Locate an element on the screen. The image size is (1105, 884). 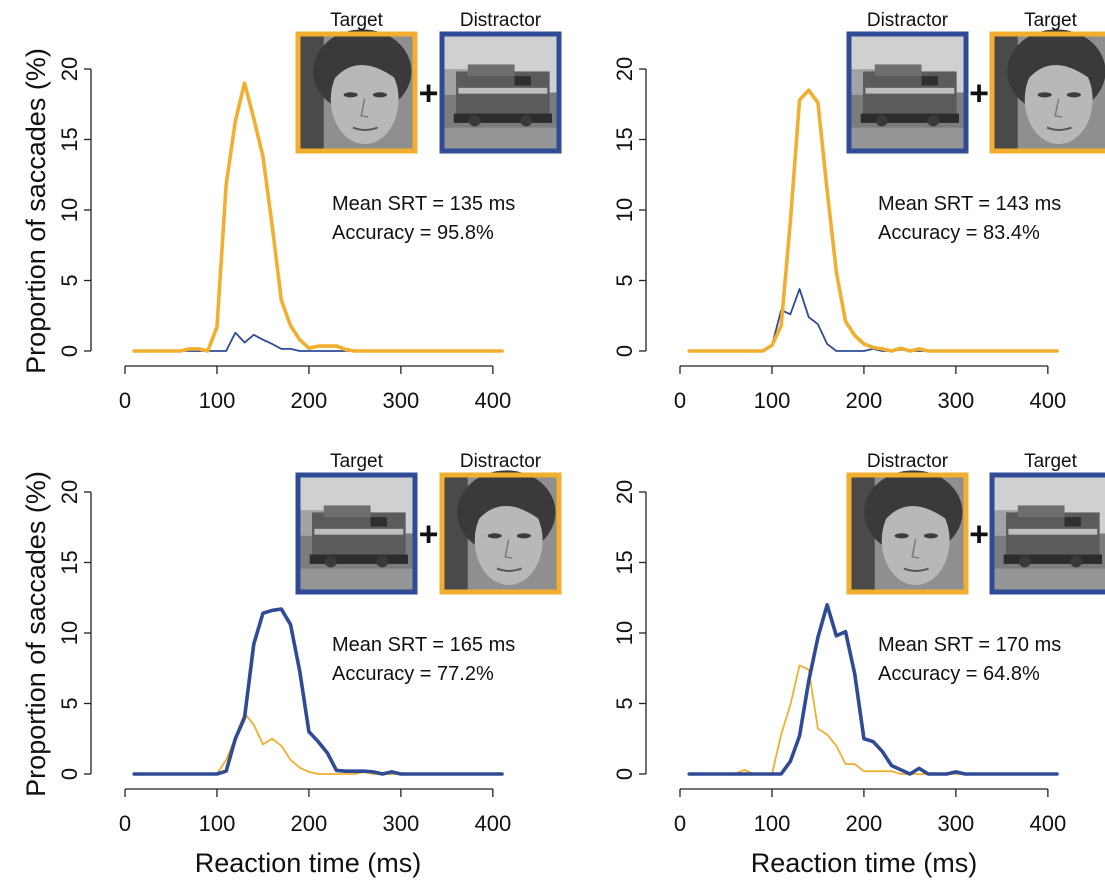
accuracy-annotation: Accuracy = 77.2% is located at coordinates (413, 674).